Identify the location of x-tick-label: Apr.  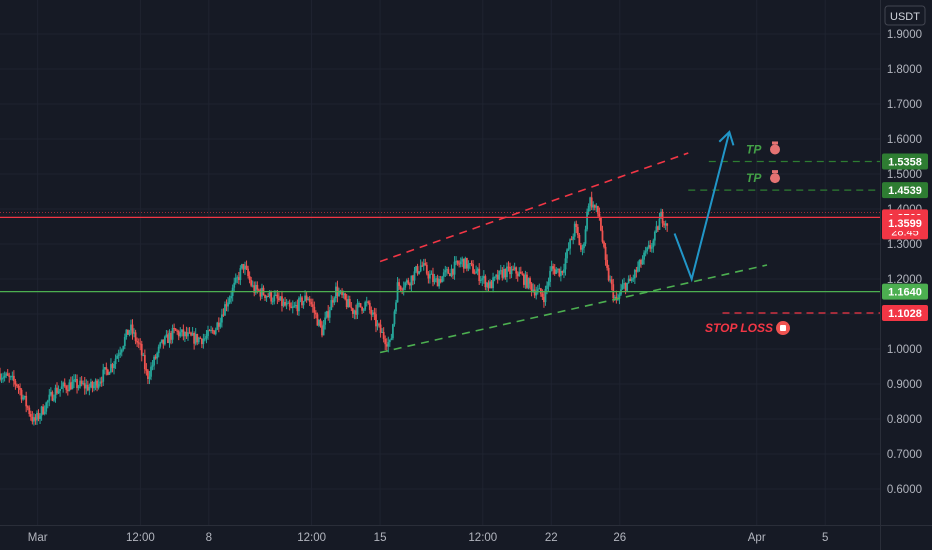
(757, 538).